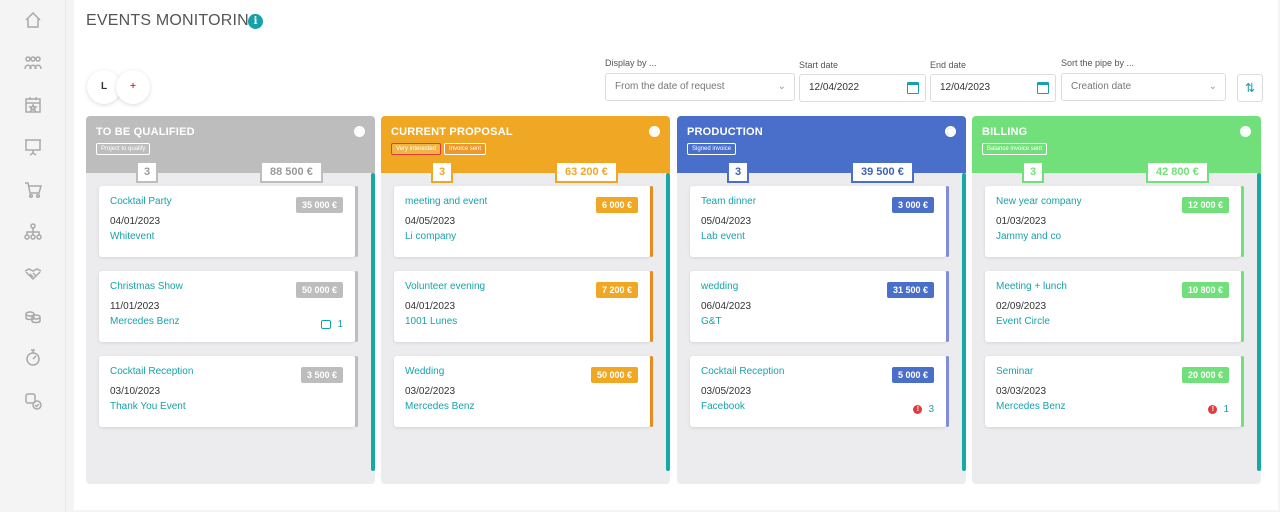 This screenshot has height=512, width=1280. I want to click on event-name: New year company, so click(1039, 201).